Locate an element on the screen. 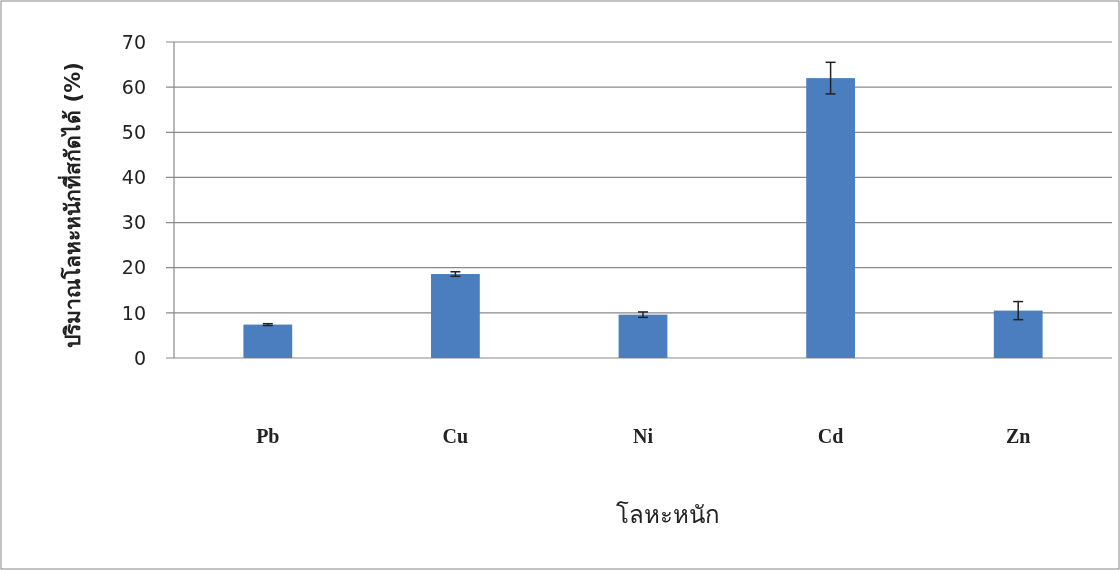 The height and width of the screenshot is (570, 1120). x-tick-label: Pb is located at coordinates (268, 436).